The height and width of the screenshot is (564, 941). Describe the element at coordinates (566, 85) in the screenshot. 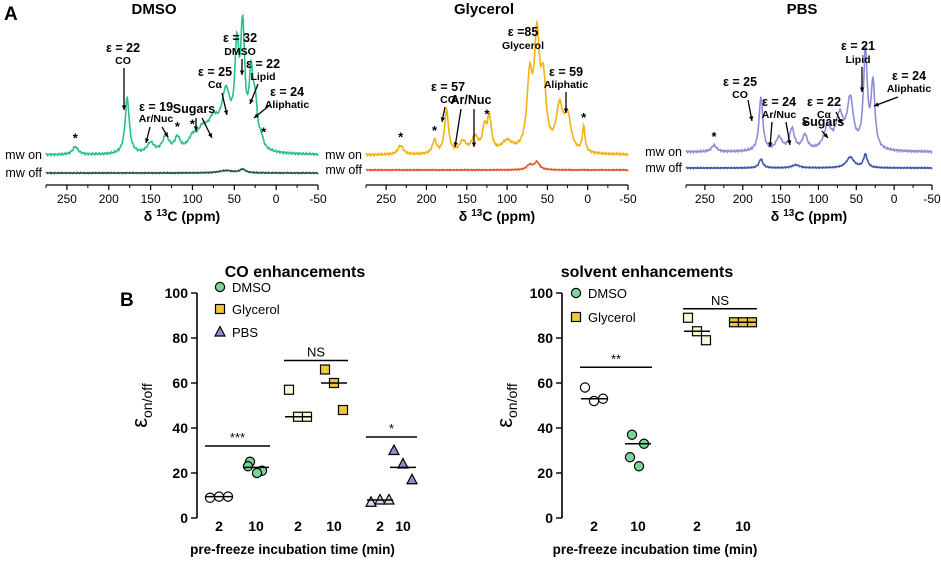

I see `annotation-label: Aliphatic` at that location.